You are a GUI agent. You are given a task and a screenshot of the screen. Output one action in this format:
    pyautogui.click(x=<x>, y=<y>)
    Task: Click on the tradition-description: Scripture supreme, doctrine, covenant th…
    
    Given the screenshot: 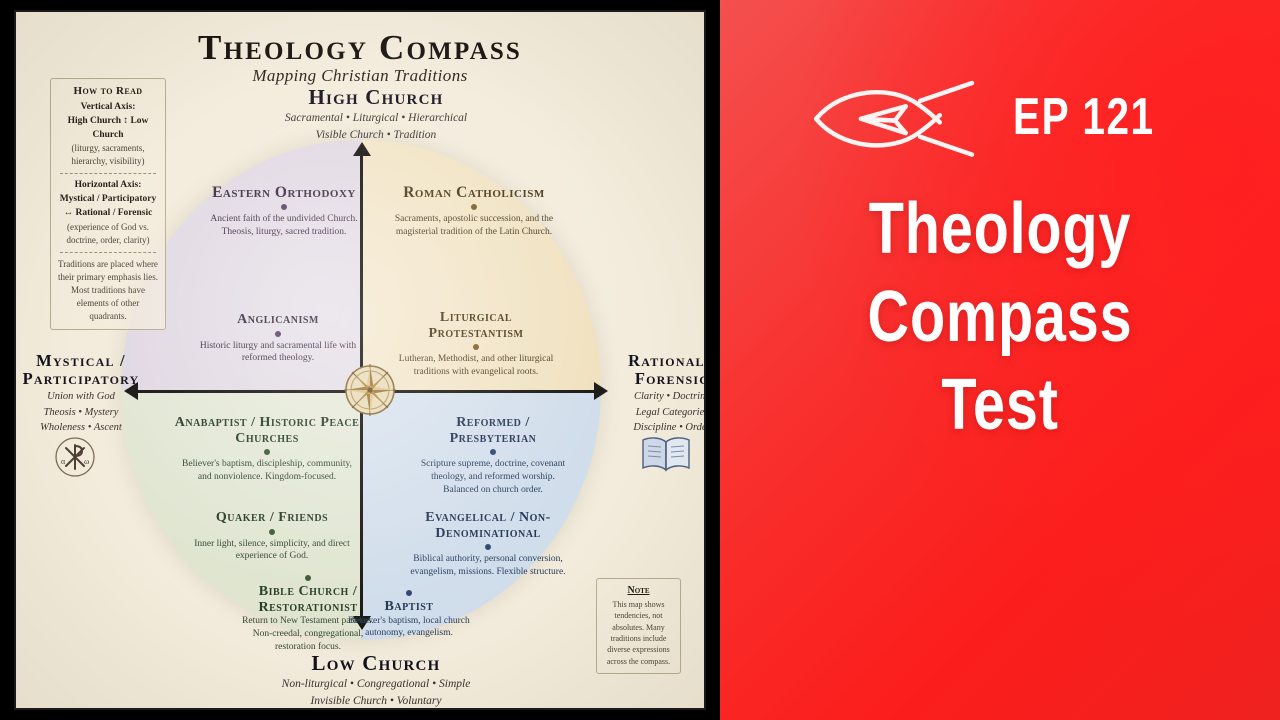 What is the action you would take?
    pyautogui.click(x=493, y=477)
    